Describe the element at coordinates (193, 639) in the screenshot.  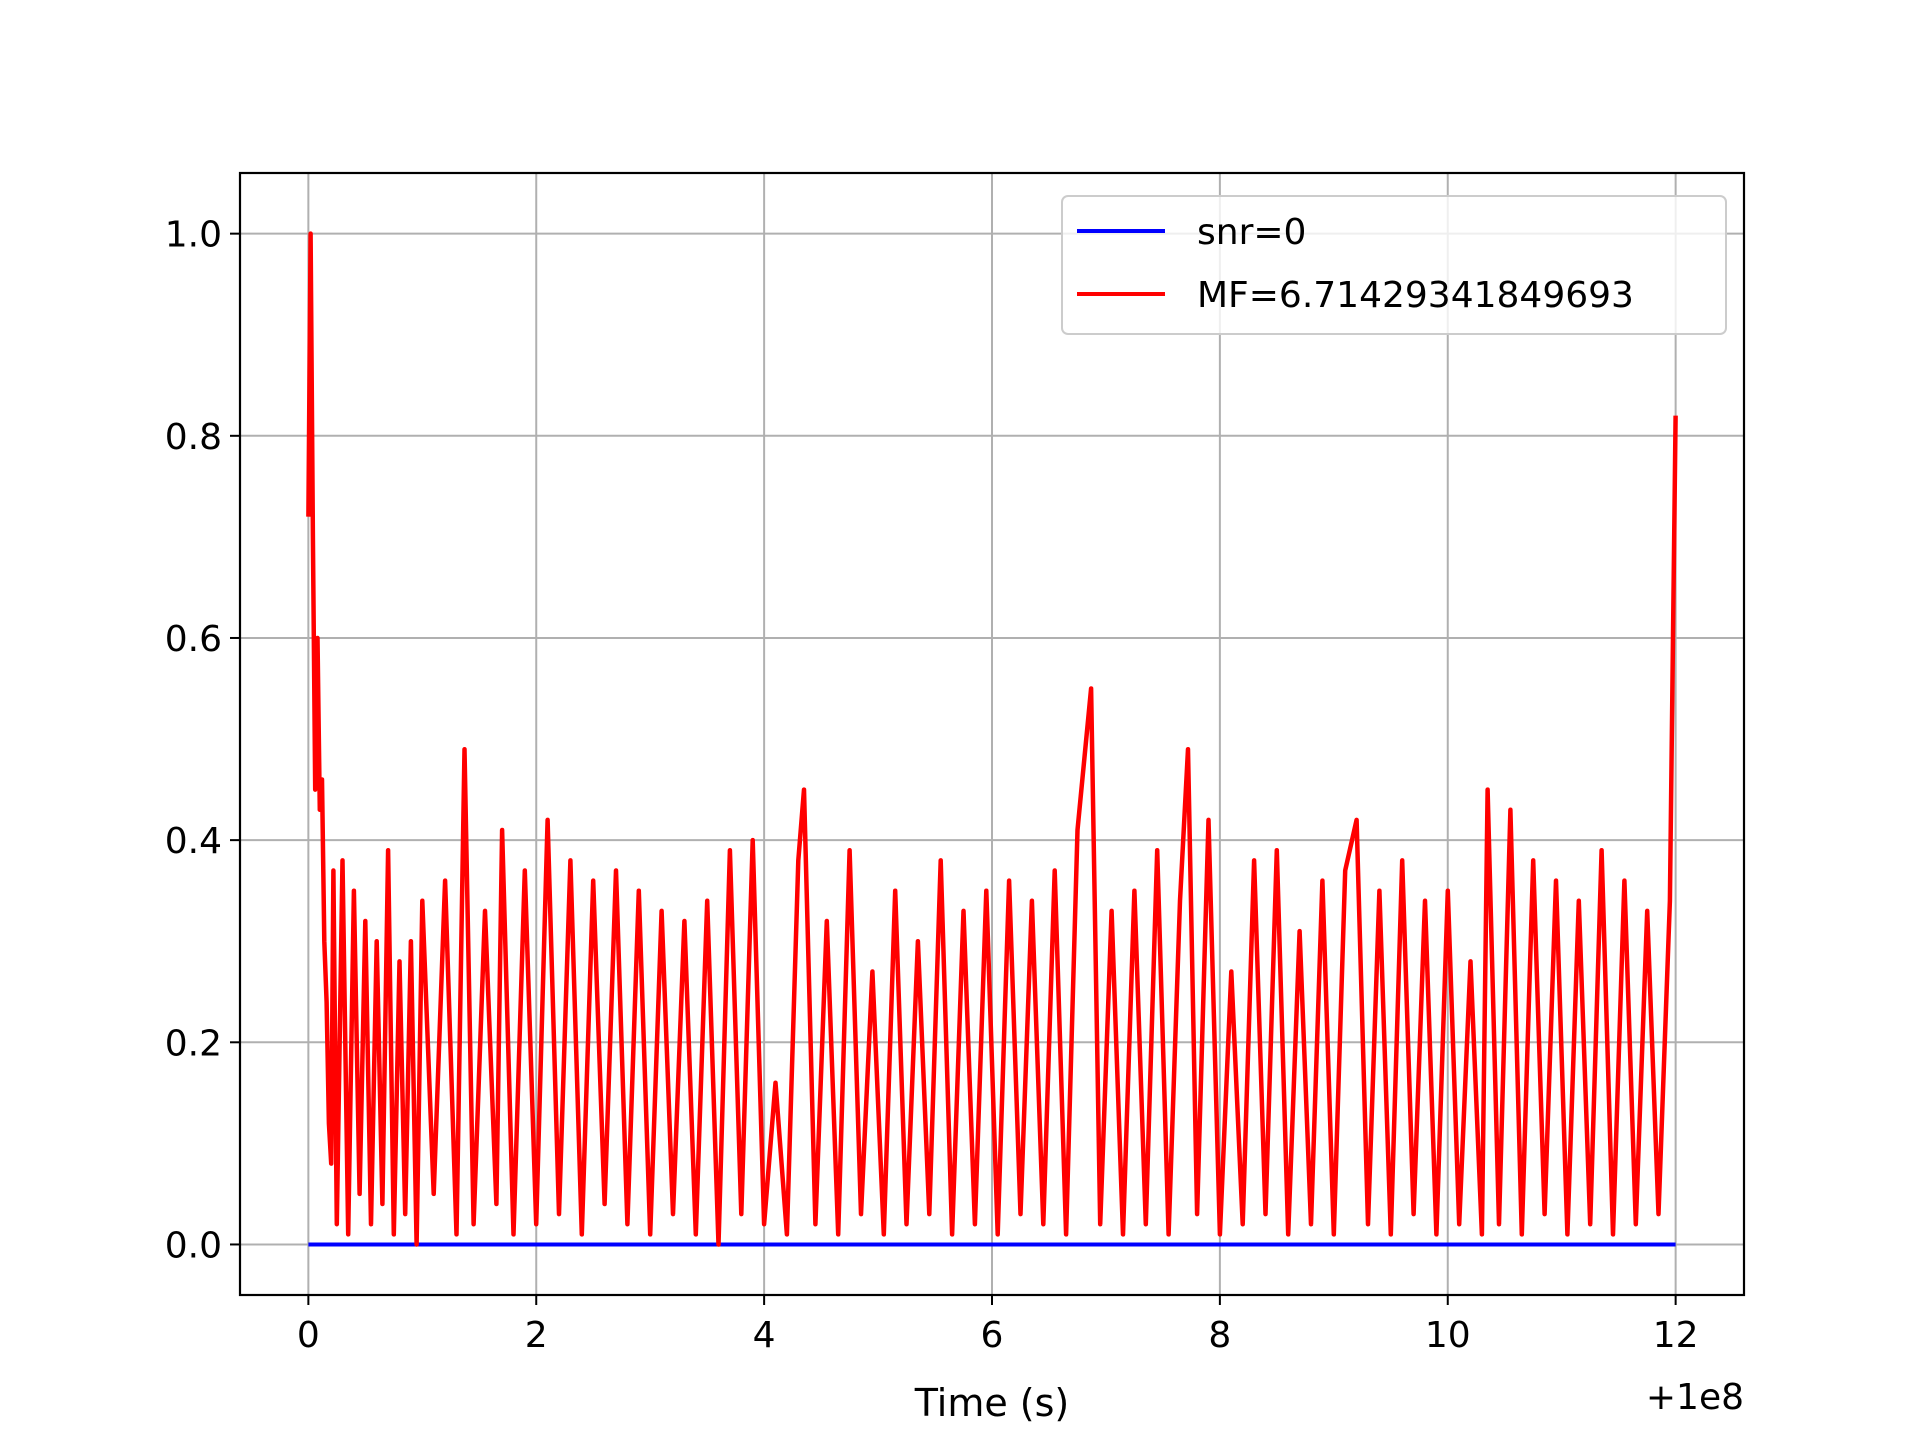
I see `y-tick-label: 0.6` at that location.